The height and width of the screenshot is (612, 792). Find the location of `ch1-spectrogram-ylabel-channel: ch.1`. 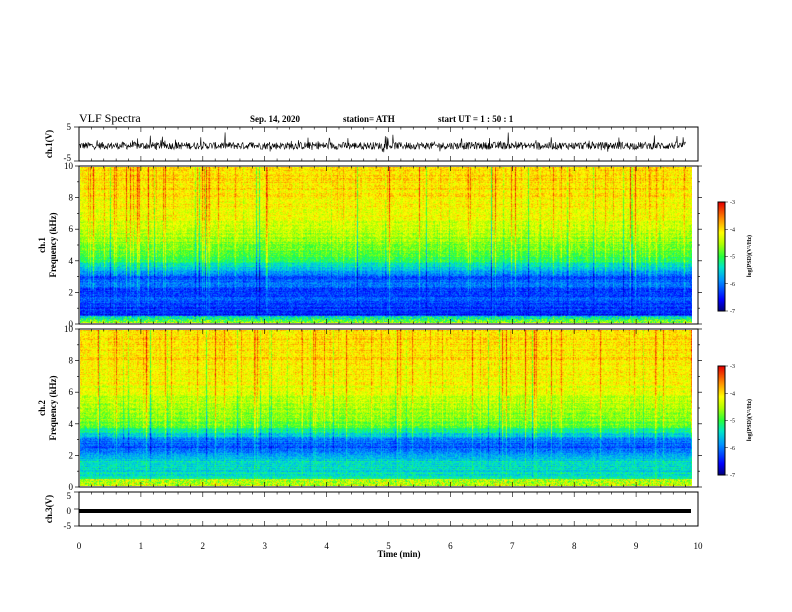

ch1-spectrogram-ylabel-channel: ch.1 is located at coordinates (42, 245).